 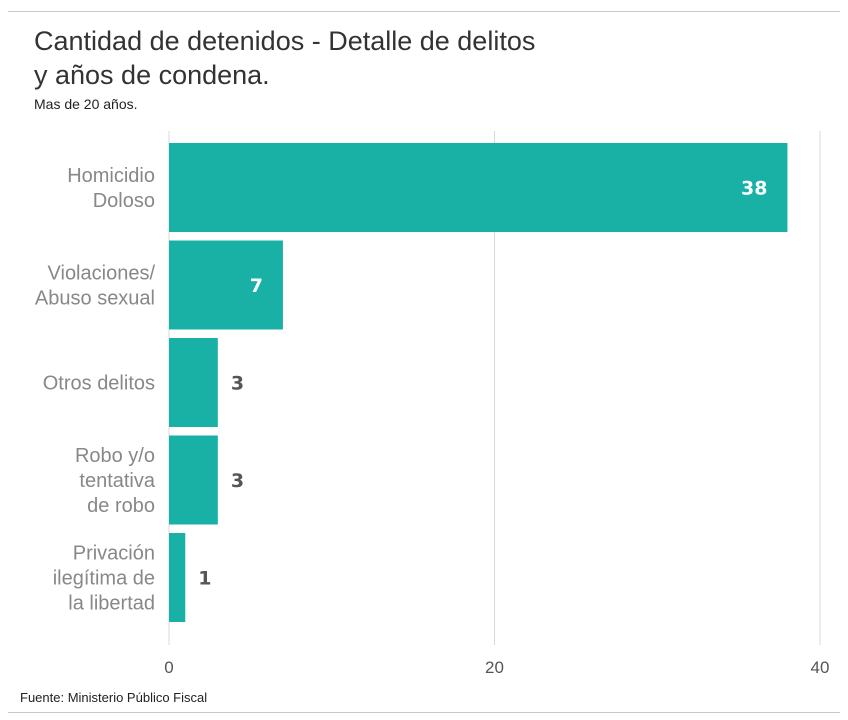 What do you see at coordinates (424, 11) in the screenshot?
I see `top-rule` at bounding box center [424, 11].